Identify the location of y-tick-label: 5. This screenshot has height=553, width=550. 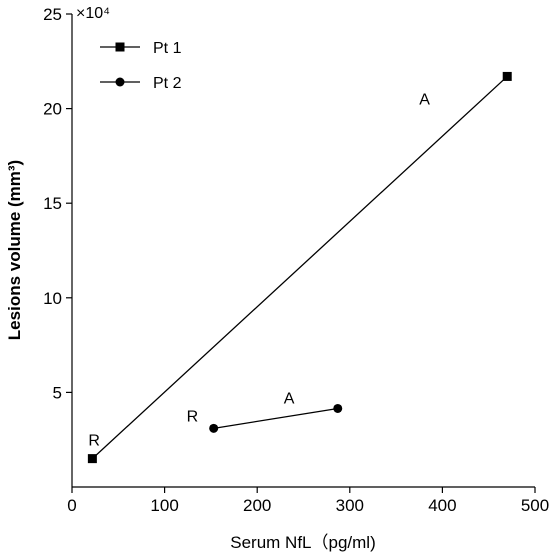
(57, 392).